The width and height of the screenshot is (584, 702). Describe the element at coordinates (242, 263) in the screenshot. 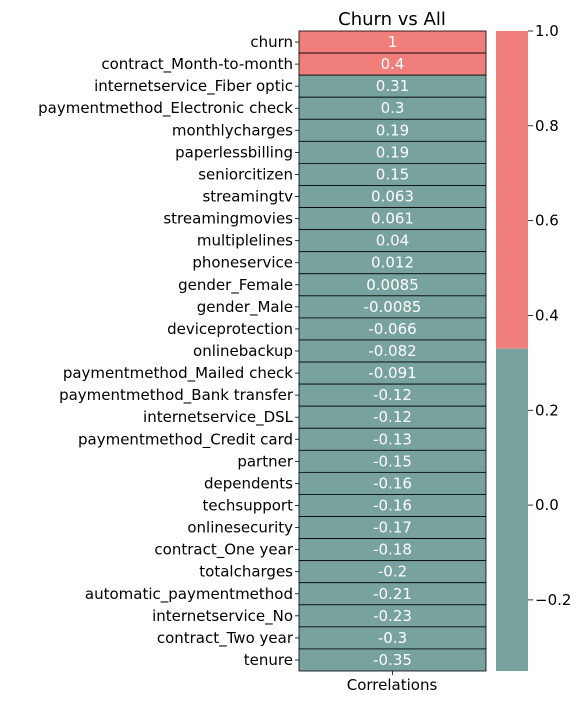

I see `row-label: phoneservice` at that location.